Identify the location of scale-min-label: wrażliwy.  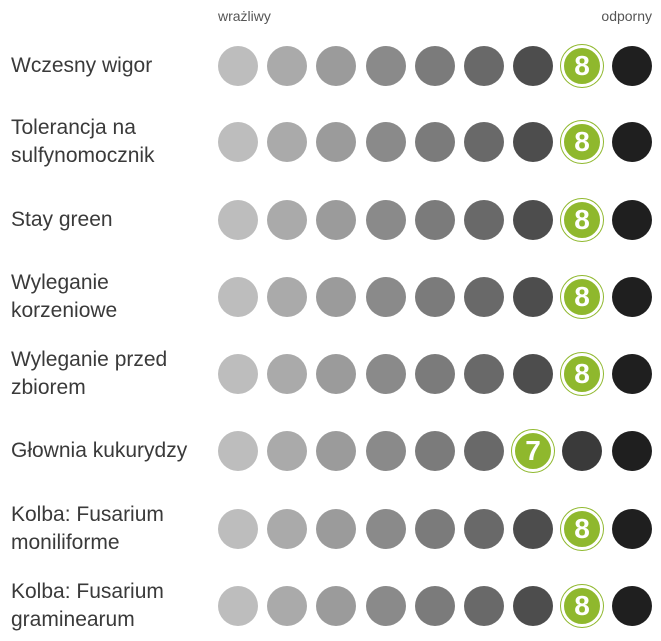
(244, 16).